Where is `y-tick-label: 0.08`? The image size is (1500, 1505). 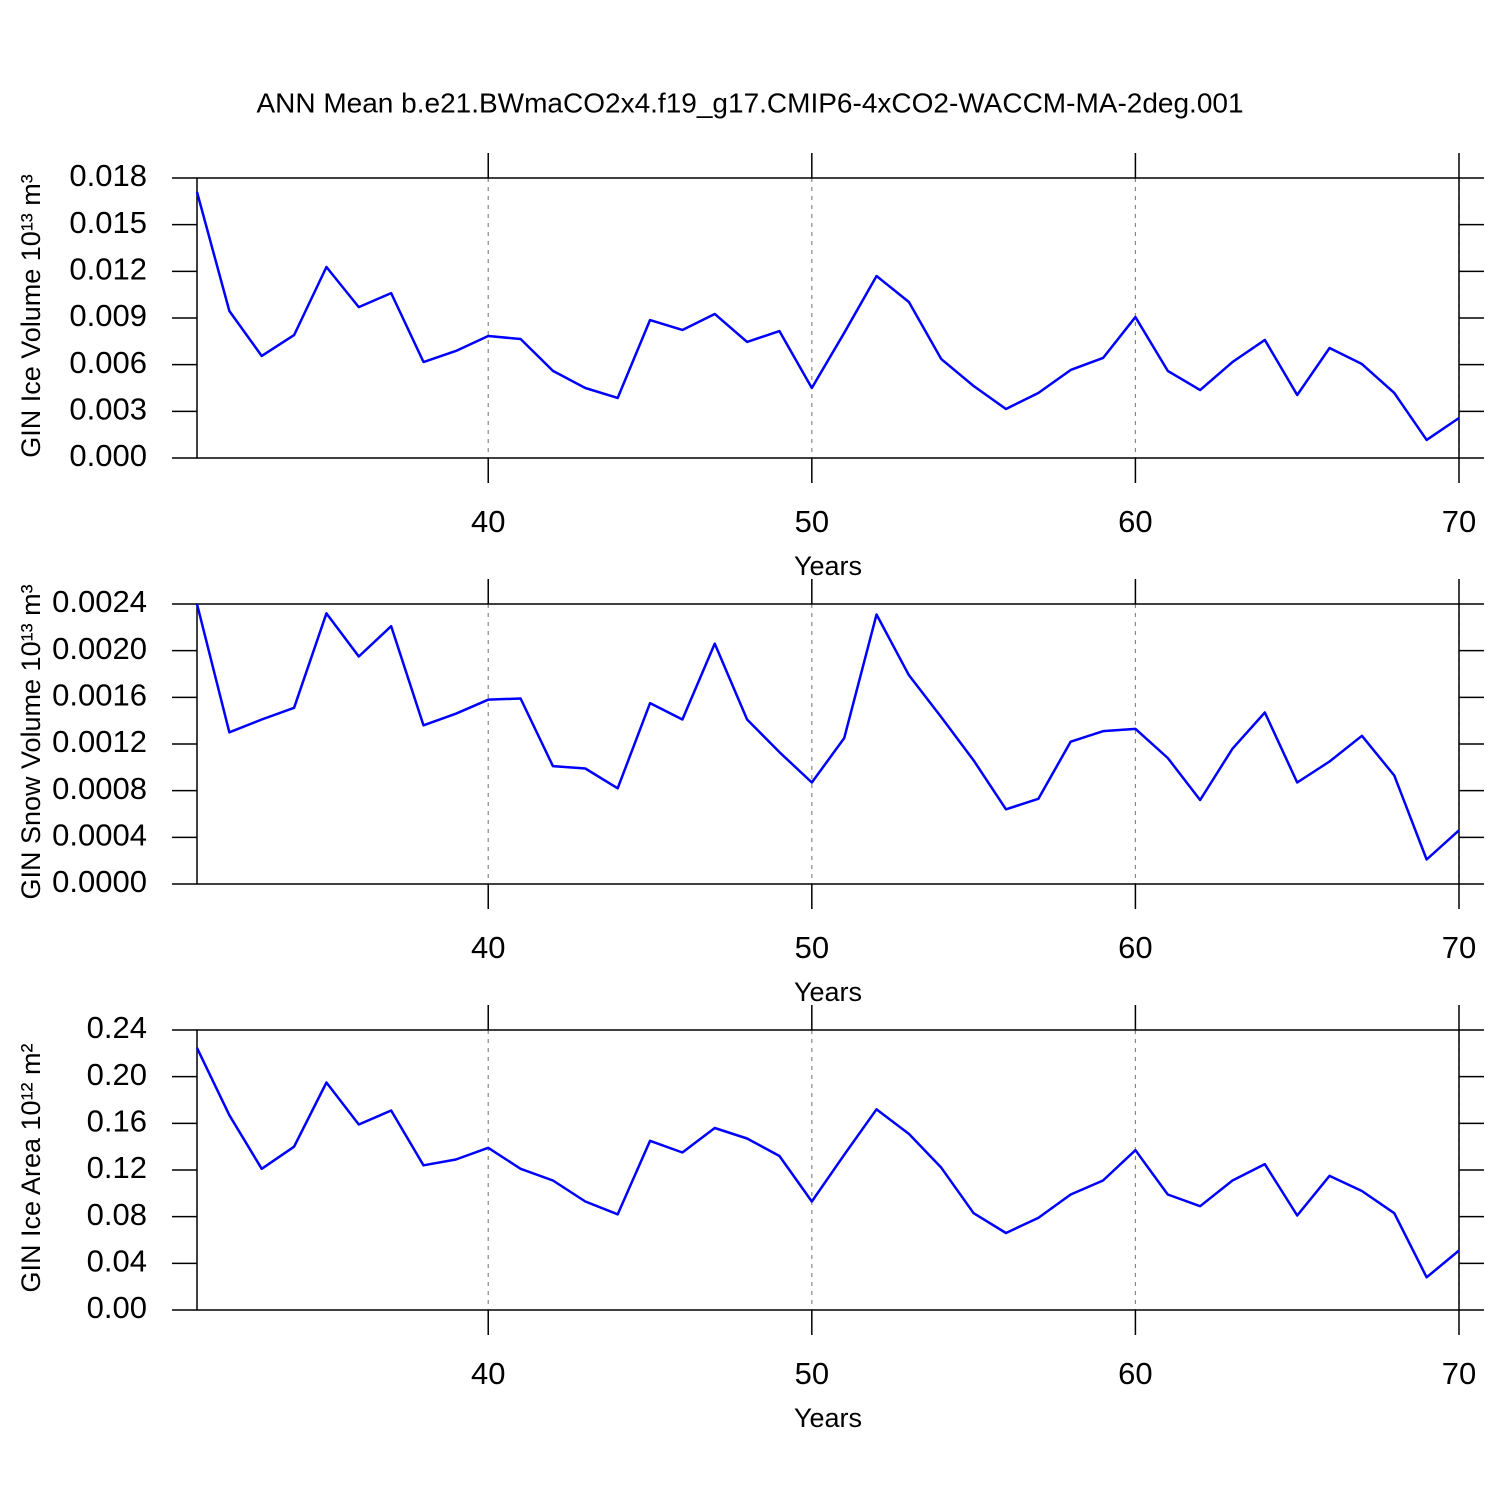 y-tick-label: 0.08 is located at coordinates (117, 1214).